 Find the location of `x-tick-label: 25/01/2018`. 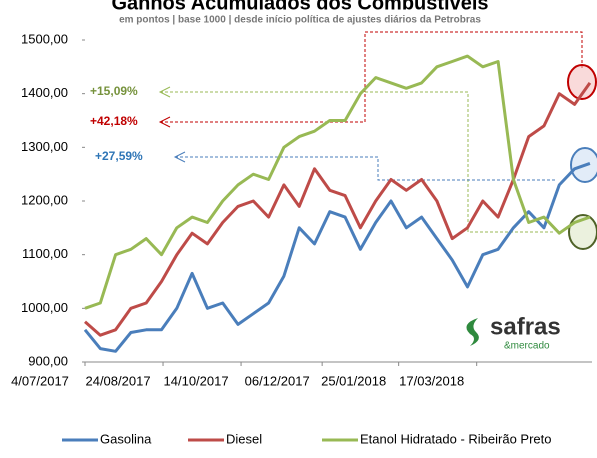

x-tick-label: 25/01/2018 is located at coordinates (353, 380).